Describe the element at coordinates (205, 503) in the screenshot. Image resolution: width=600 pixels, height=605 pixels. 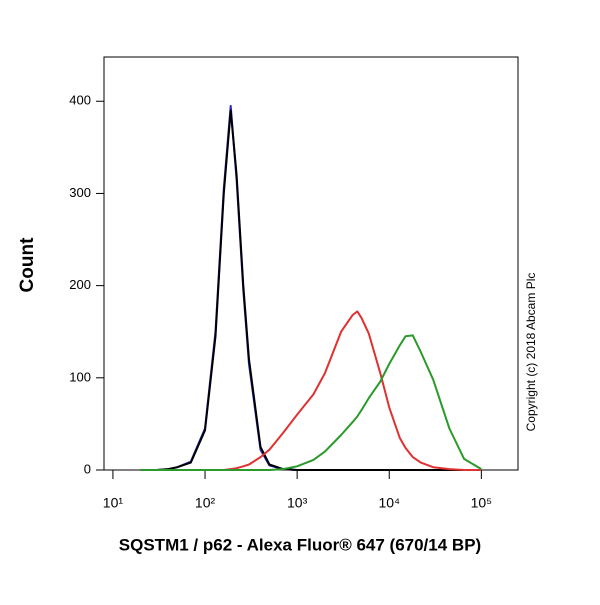
I see `x-tick-label: 10²` at that location.